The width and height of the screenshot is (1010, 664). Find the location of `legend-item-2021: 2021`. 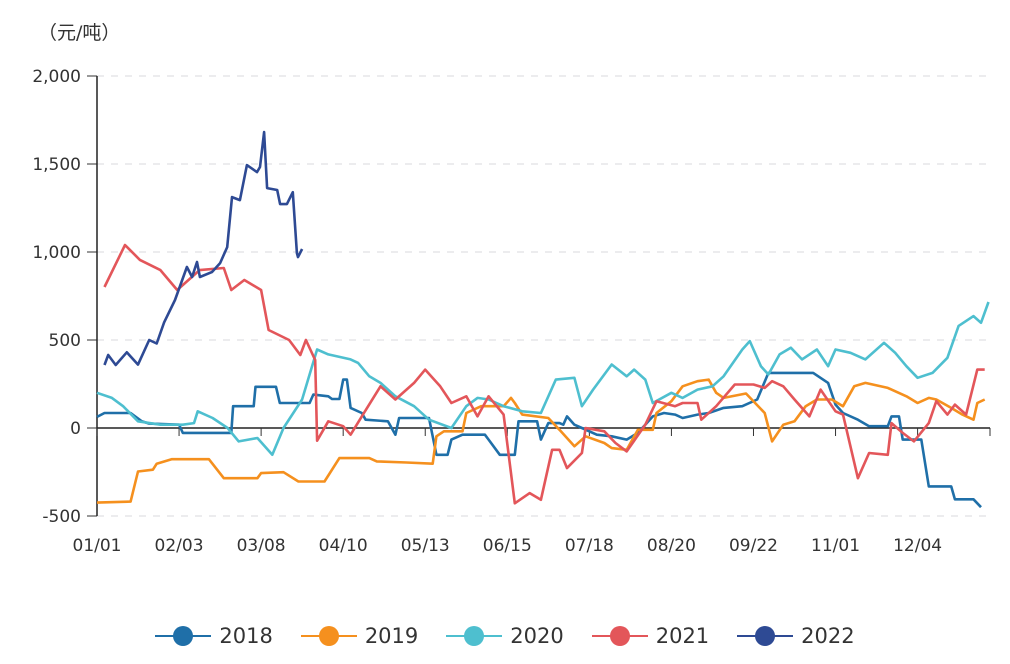

legend-item-2021: 2021 is located at coordinates (650, 636).